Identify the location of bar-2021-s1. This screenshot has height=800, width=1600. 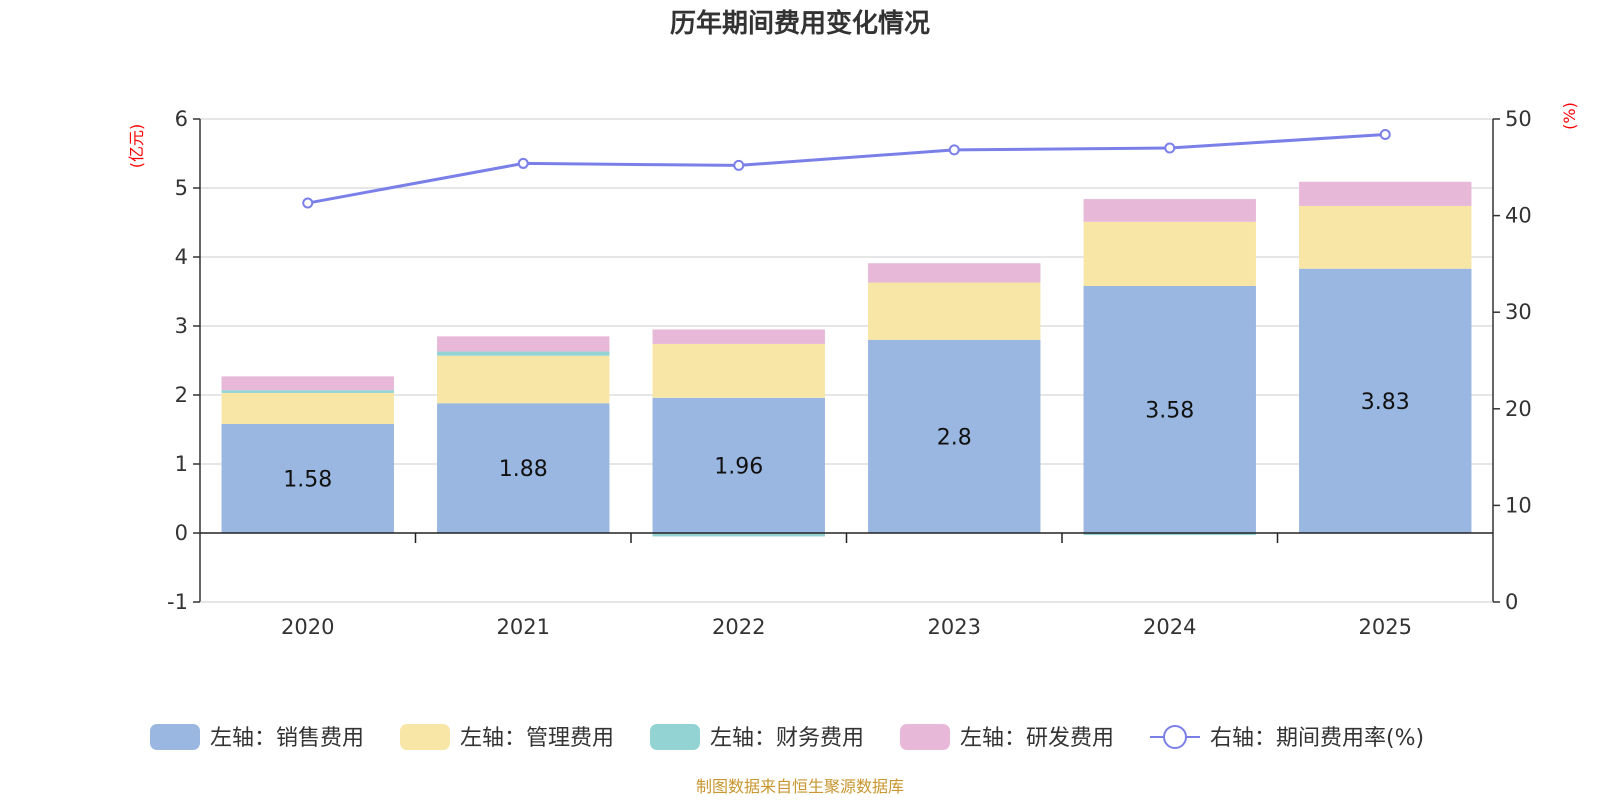
(523, 379).